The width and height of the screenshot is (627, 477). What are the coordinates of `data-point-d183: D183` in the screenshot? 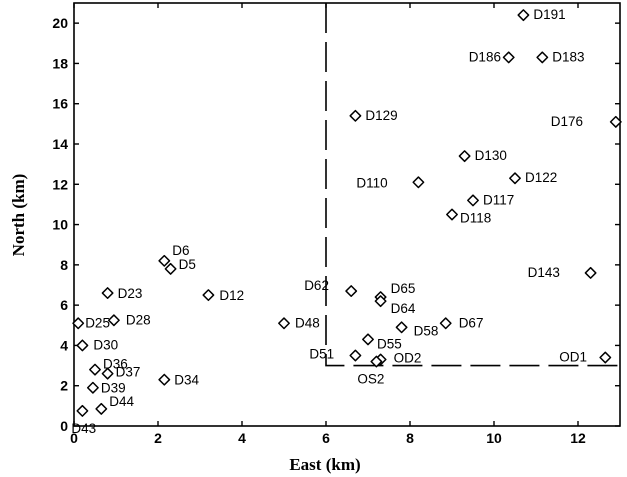 It's located at (560, 56).